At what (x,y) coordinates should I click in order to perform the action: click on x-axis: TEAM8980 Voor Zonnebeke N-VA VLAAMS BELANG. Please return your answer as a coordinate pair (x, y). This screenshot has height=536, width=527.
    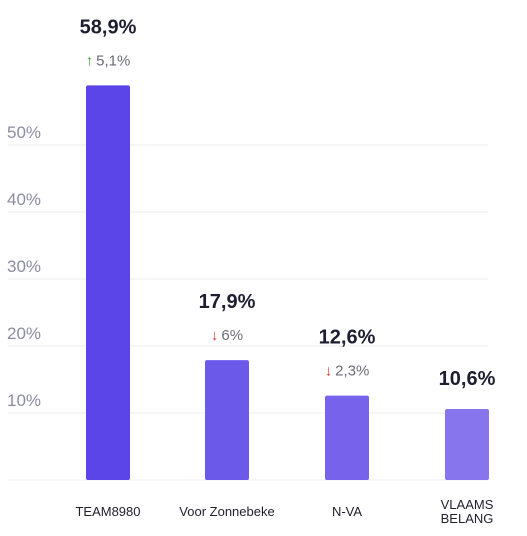
    Looking at the image, I should click on (284, 511).